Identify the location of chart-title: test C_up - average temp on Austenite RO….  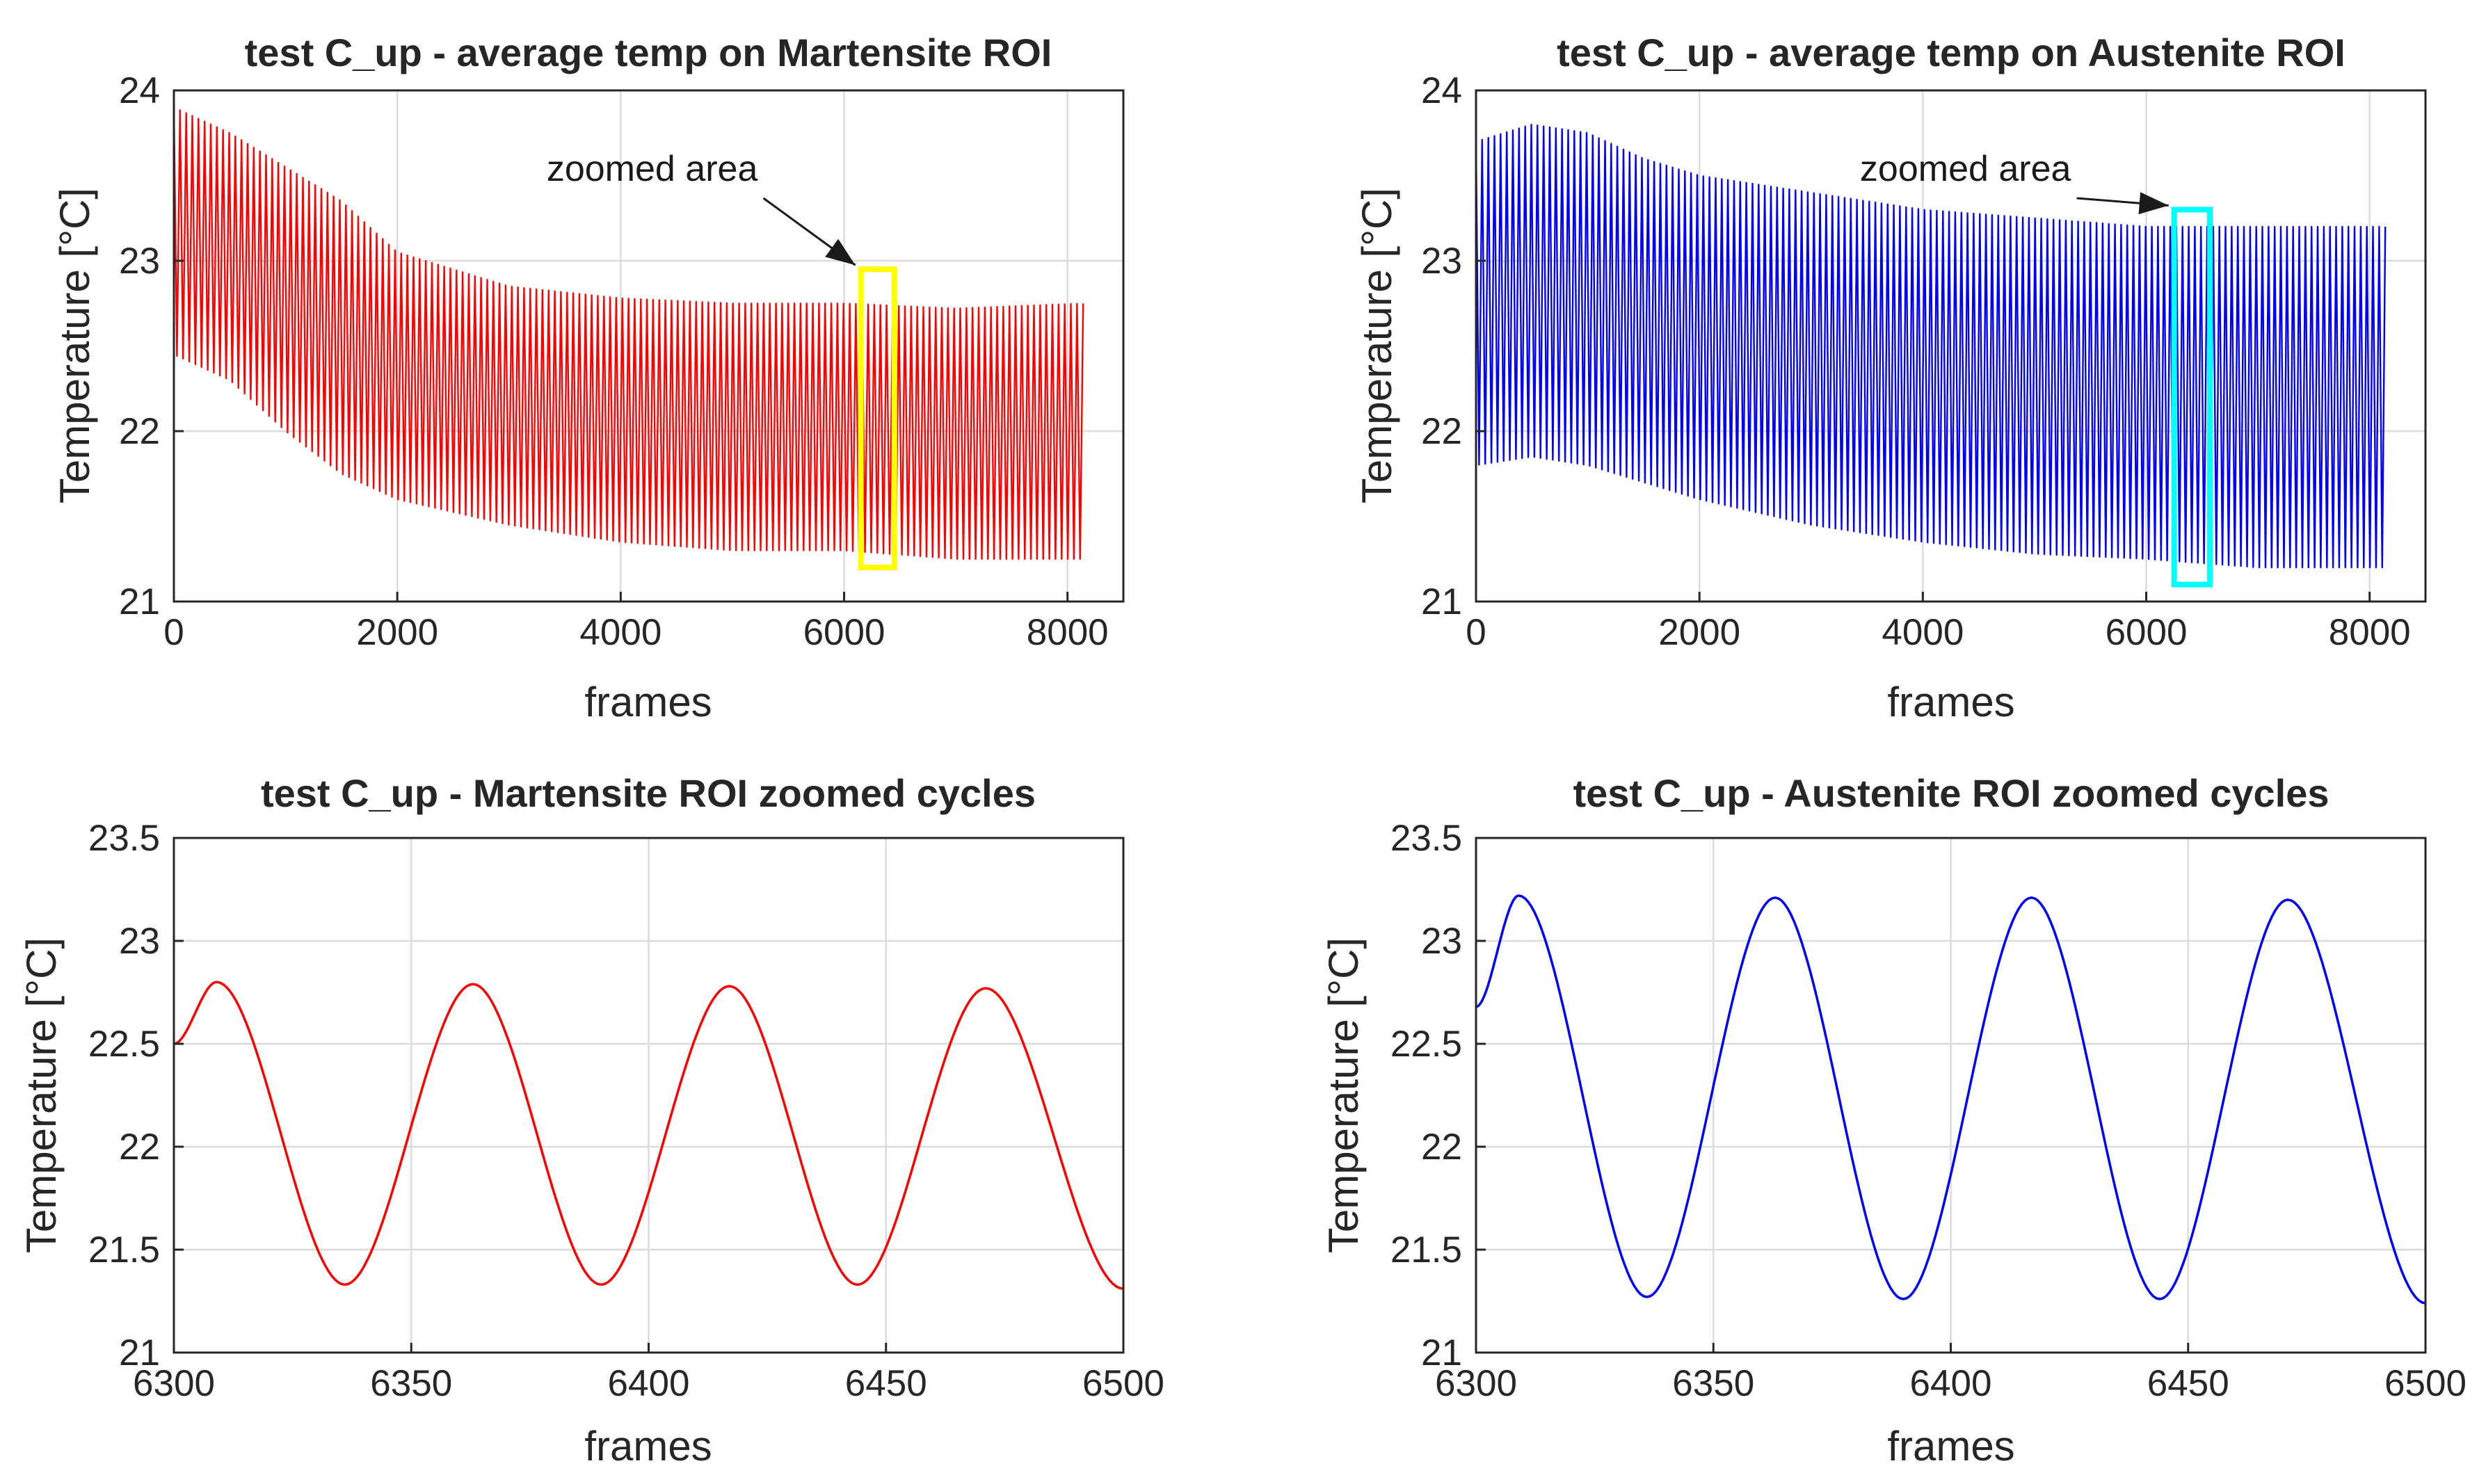
(1951, 52).